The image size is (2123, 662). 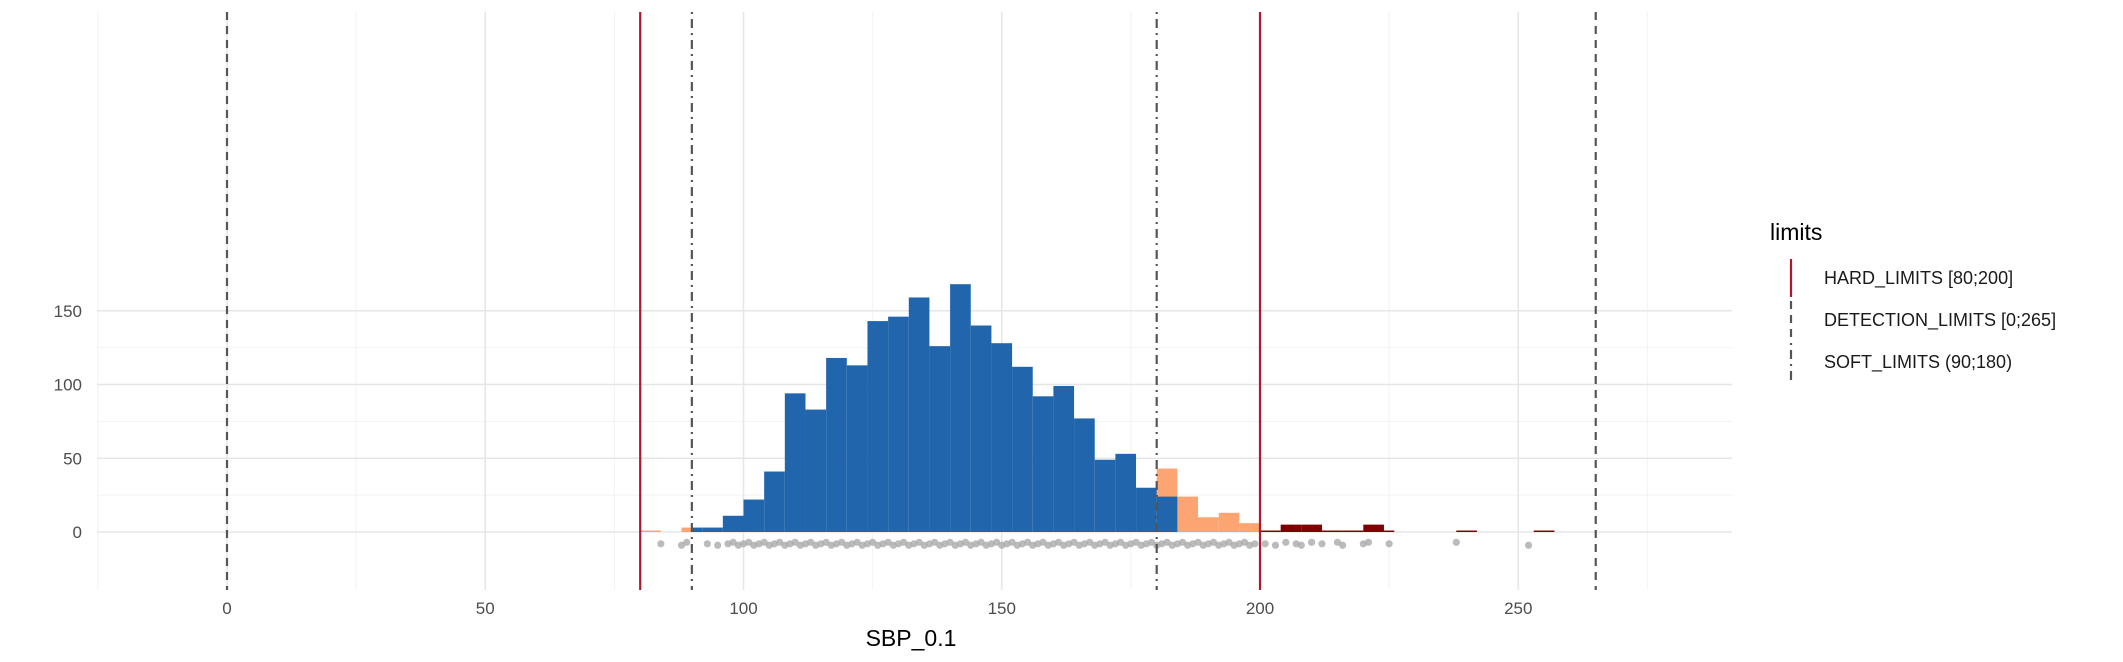 What do you see at coordinates (77, 532) in the screenshot?
I see `y-tick-label: 0` at bounding box center [77, 532].